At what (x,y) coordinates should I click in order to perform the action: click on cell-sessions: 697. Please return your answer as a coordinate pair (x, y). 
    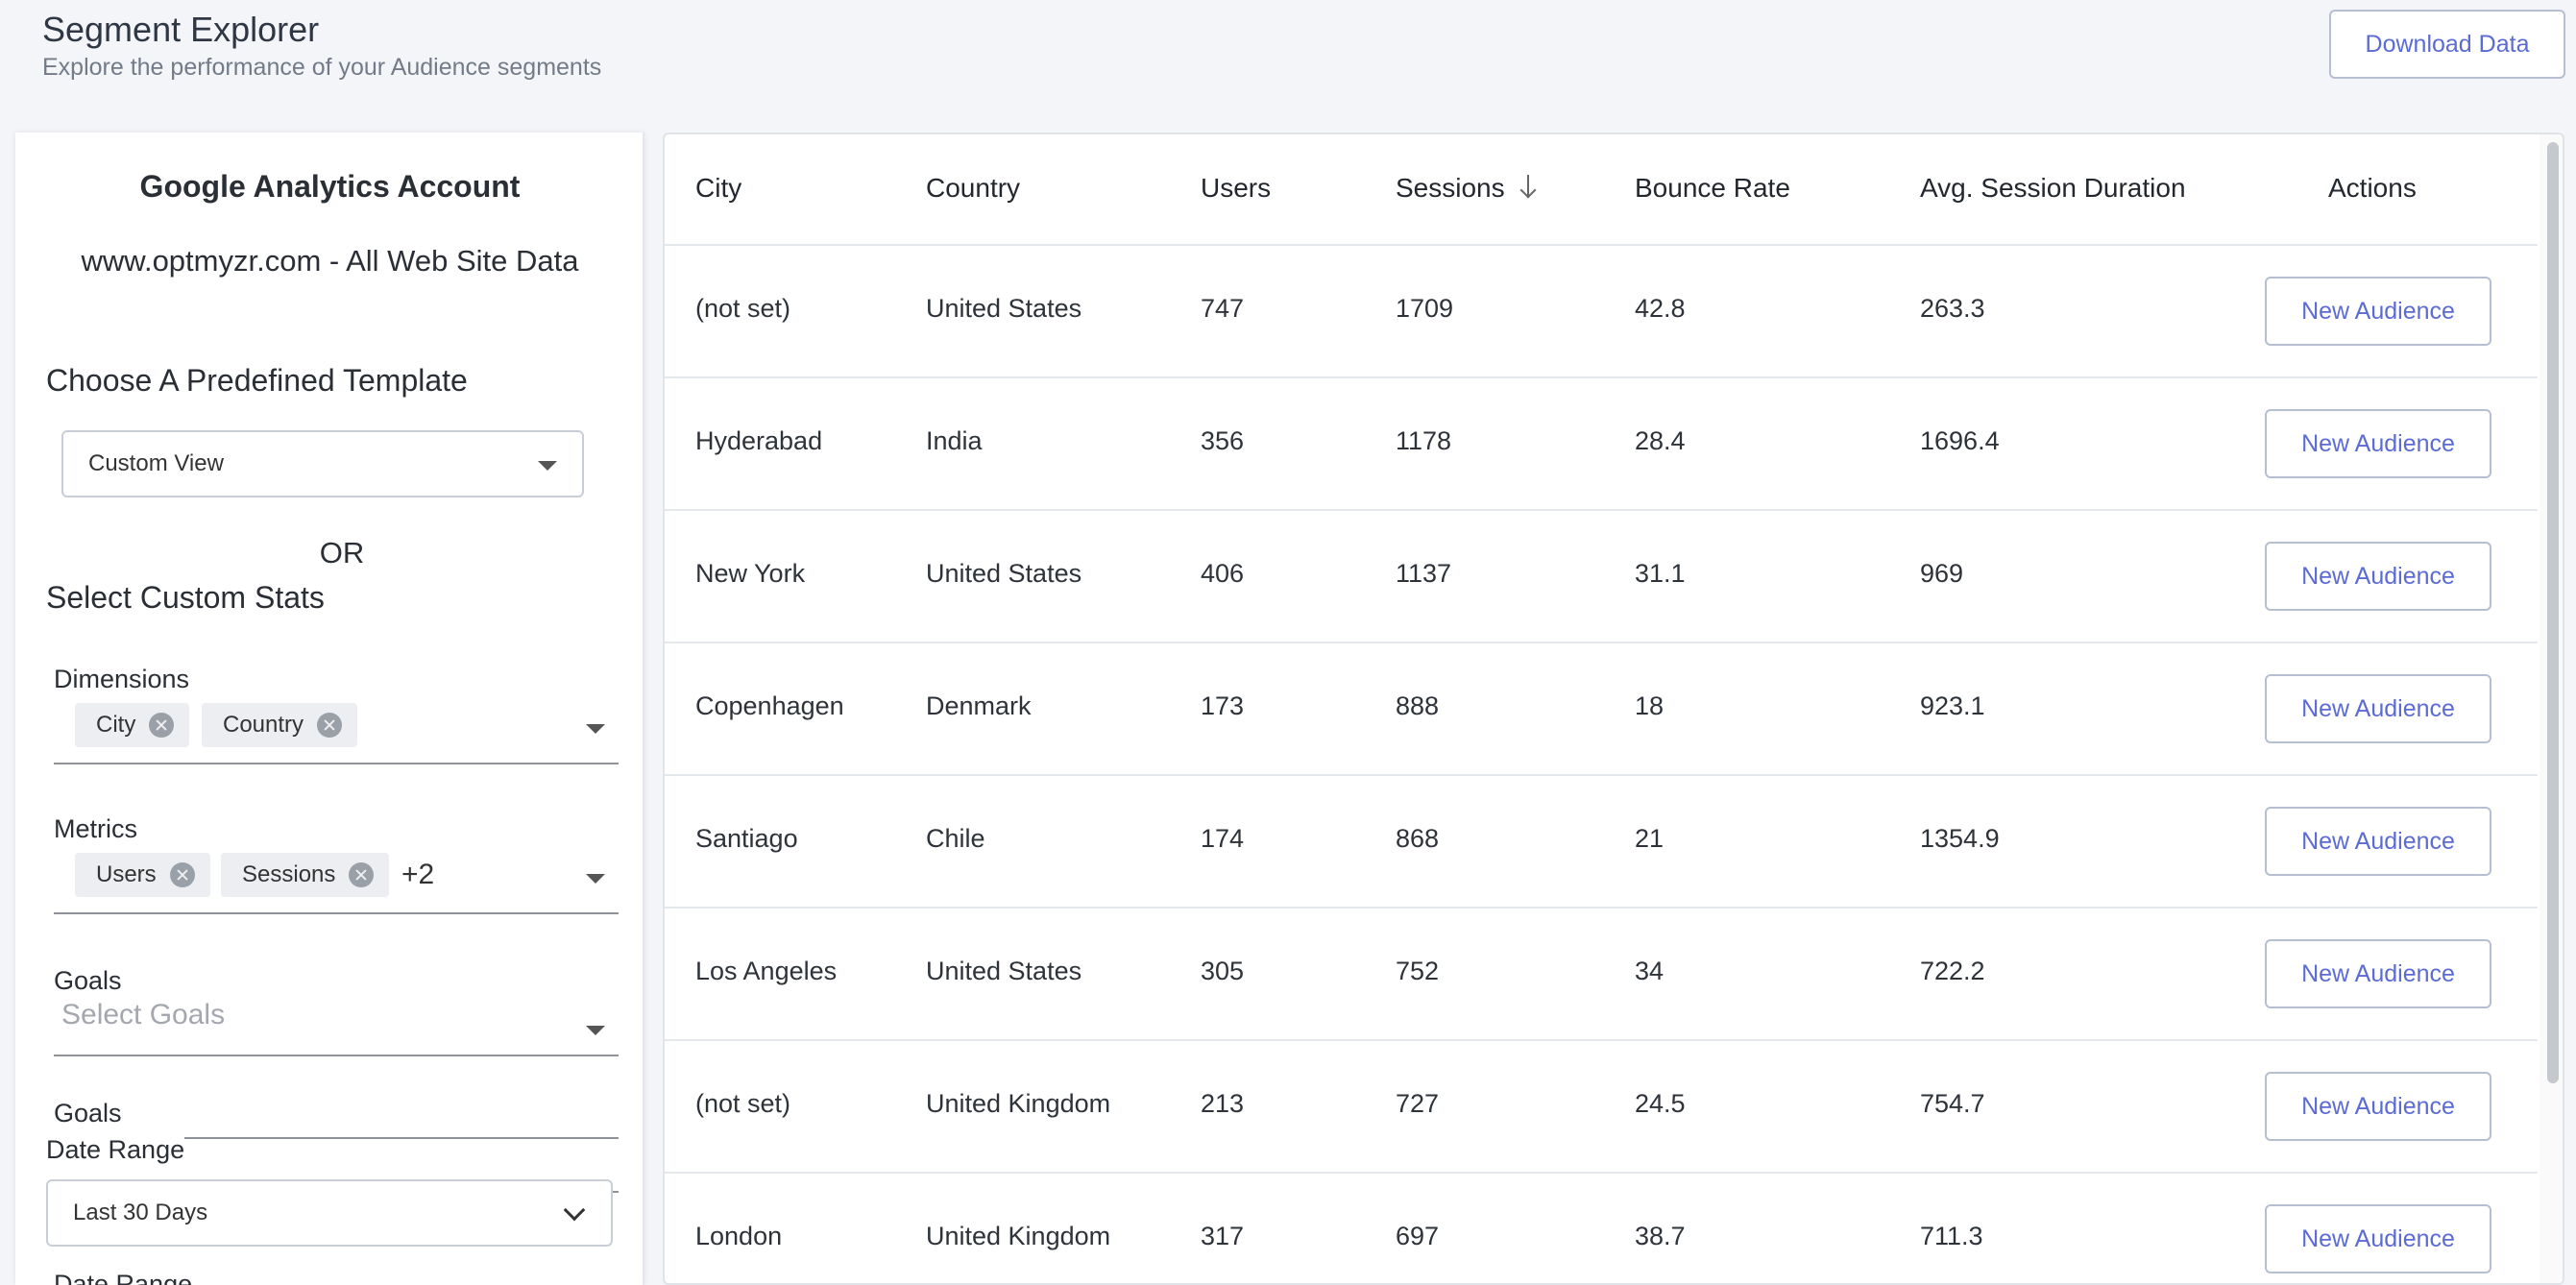
    Looking at the image, I should click on (1418, 1236).